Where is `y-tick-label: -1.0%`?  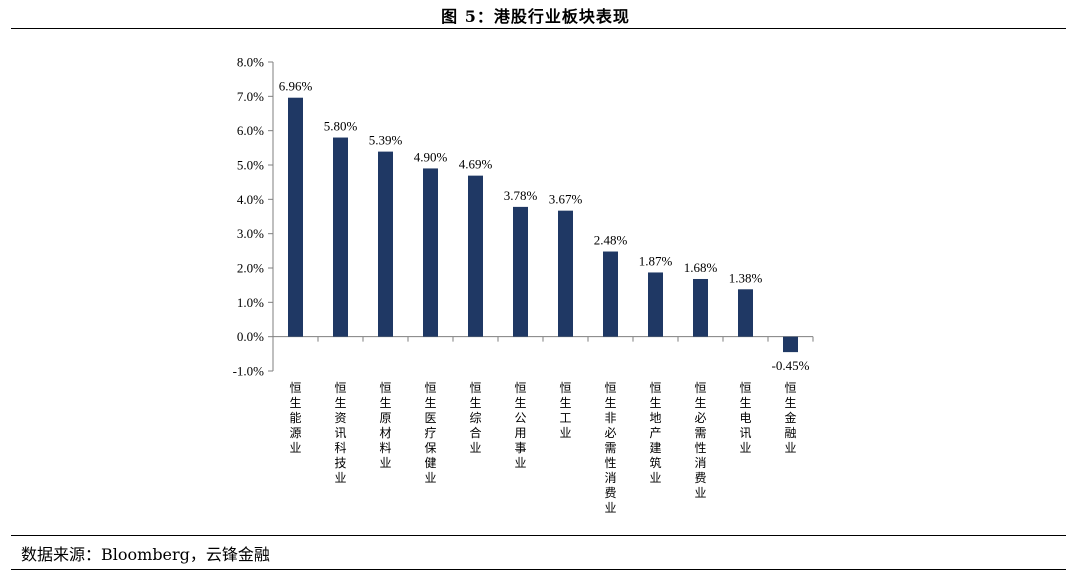
y-tick-label: -1.0% is located at coordinates (249, 371).